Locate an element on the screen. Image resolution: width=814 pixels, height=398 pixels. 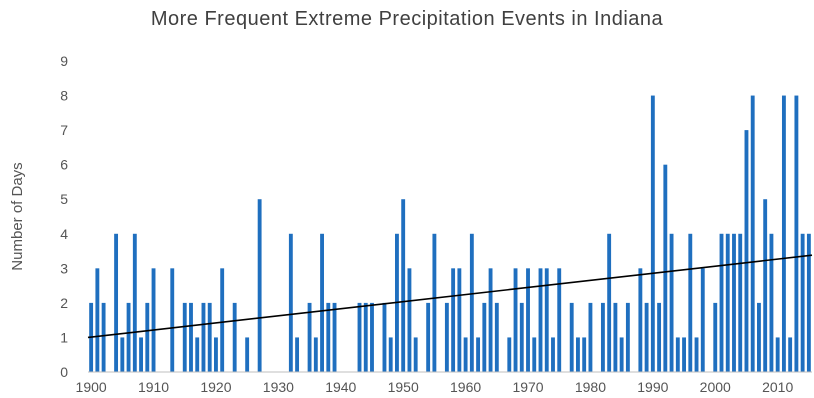
bar-1996 is located at coordinates (690, 302).